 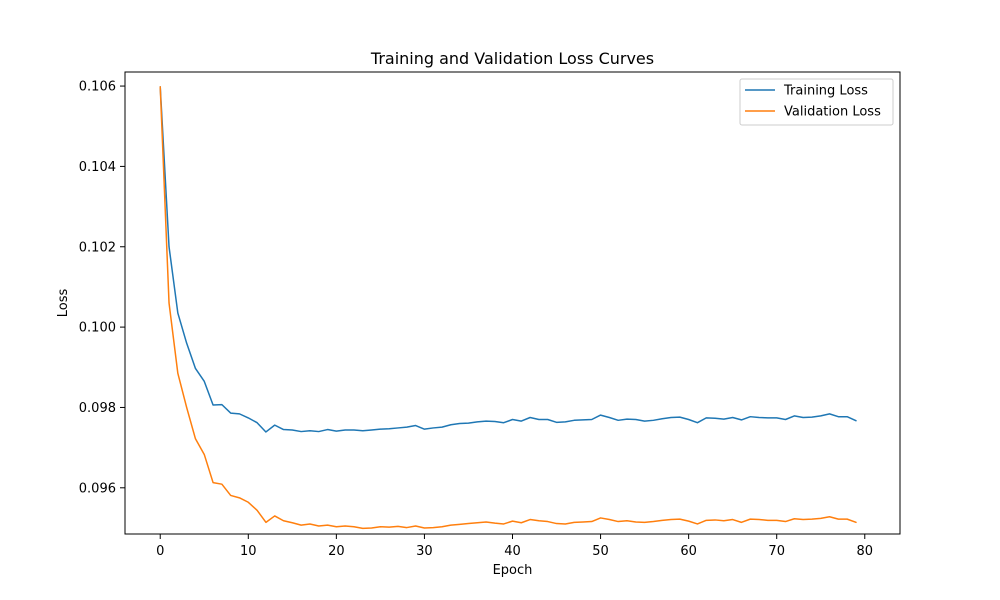 I want to click on y-tick-label: 0.102, so click(x=97, y=247).